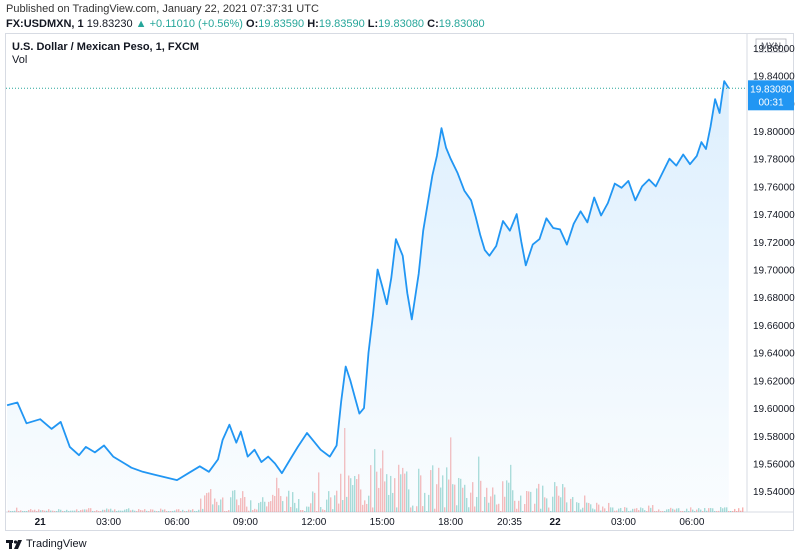 This screenshot has height=560, width=800. Describe the element at coordinates (774, 437) in the screenshot. I see `y-tick-label: 19.58000` at that location.